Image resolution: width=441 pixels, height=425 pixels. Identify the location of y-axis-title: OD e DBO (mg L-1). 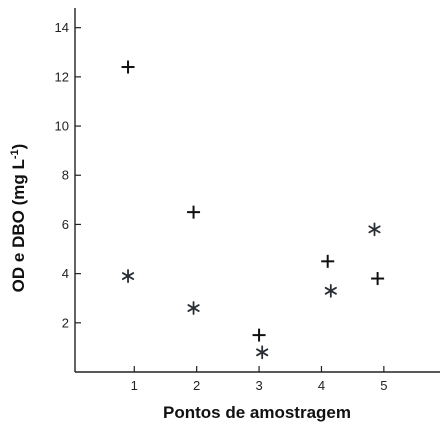
(18, 218).